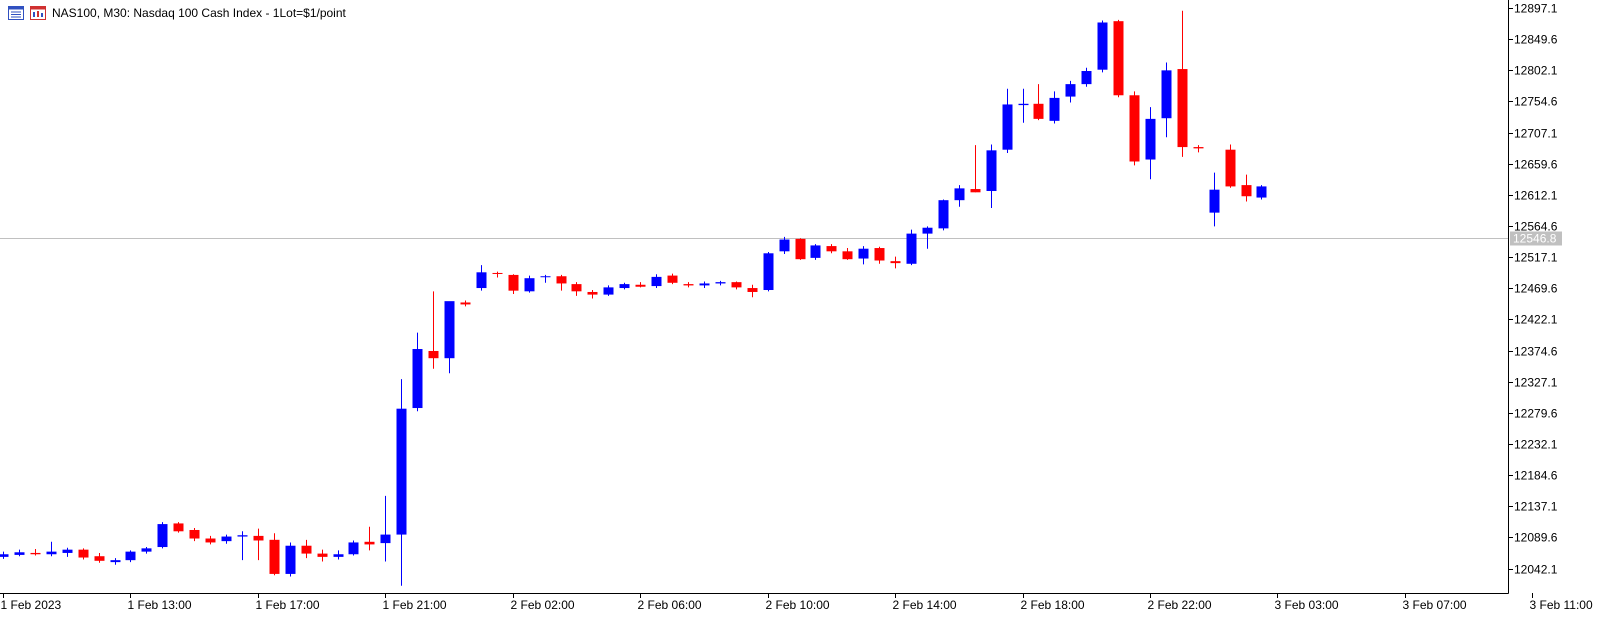  Describe the element at coordinates (1536, 196) in the screenshot. I see `y-tick-label: 12612.1` at that location.